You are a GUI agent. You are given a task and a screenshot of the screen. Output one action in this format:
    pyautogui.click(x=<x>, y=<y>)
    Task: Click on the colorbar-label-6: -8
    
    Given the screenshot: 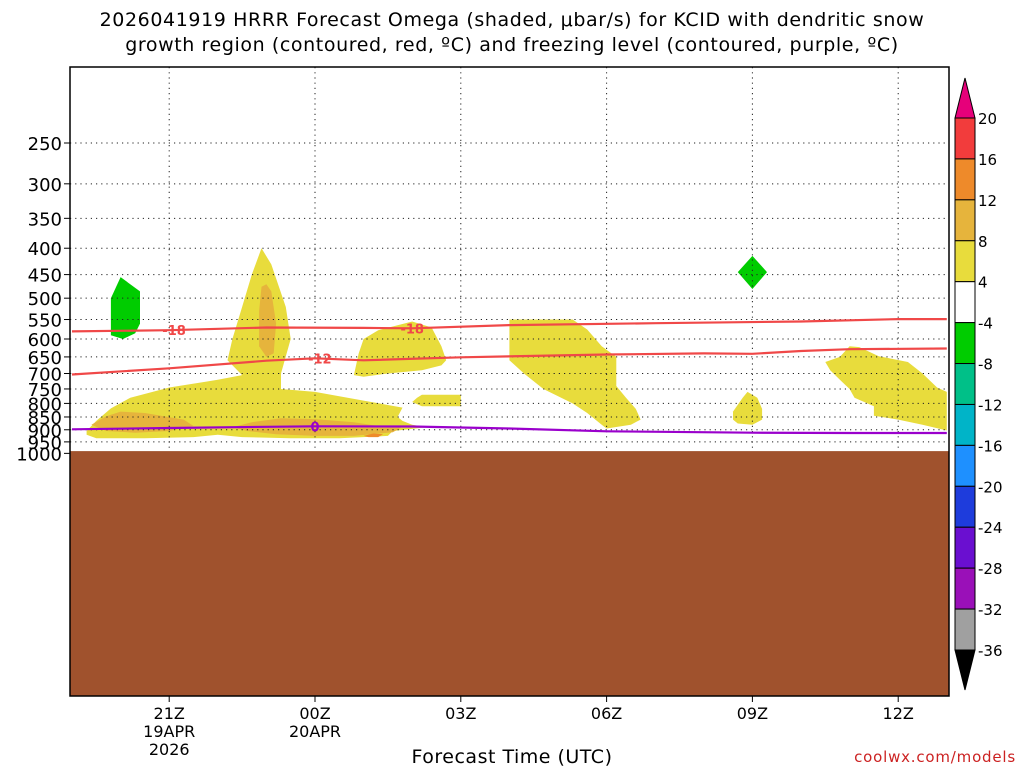 What is the action you would take?
    pyautogui.click(x=985, y=365)
    